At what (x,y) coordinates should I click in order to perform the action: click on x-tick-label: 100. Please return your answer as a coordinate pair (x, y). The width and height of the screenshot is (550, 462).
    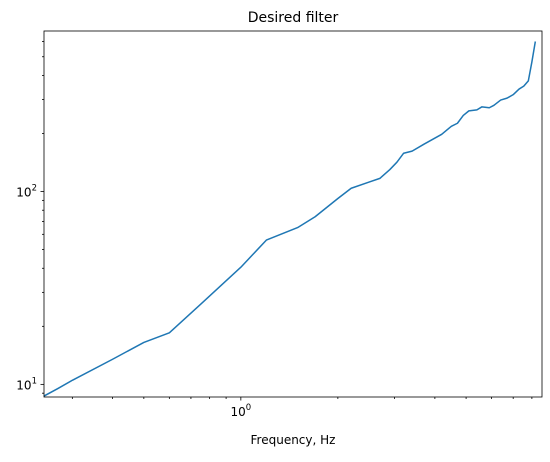
    Looking at the image, I should click on (240, 411).